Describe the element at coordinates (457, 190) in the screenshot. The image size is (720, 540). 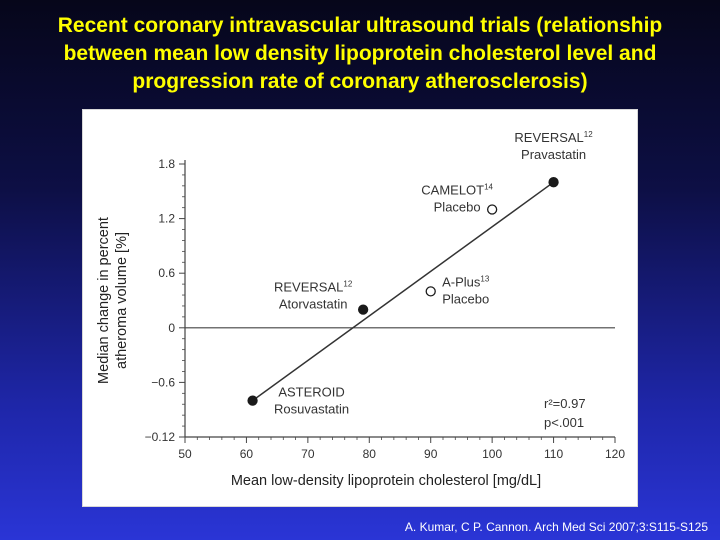
I see `point-label-trial: CAMELOT14` at that location.